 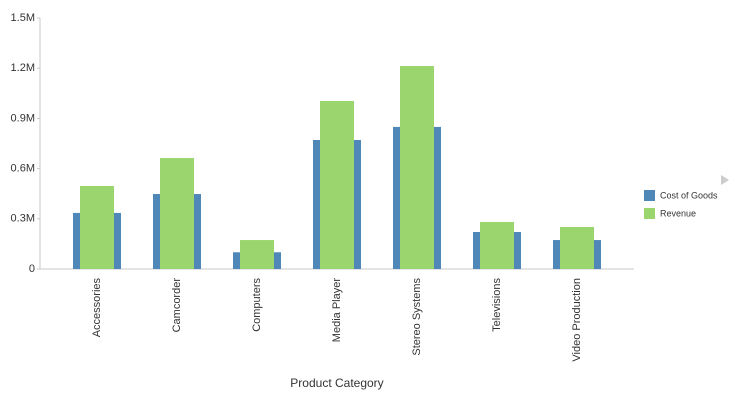 I want to click on legend-label: Revenue, so click(x=678, y=213).